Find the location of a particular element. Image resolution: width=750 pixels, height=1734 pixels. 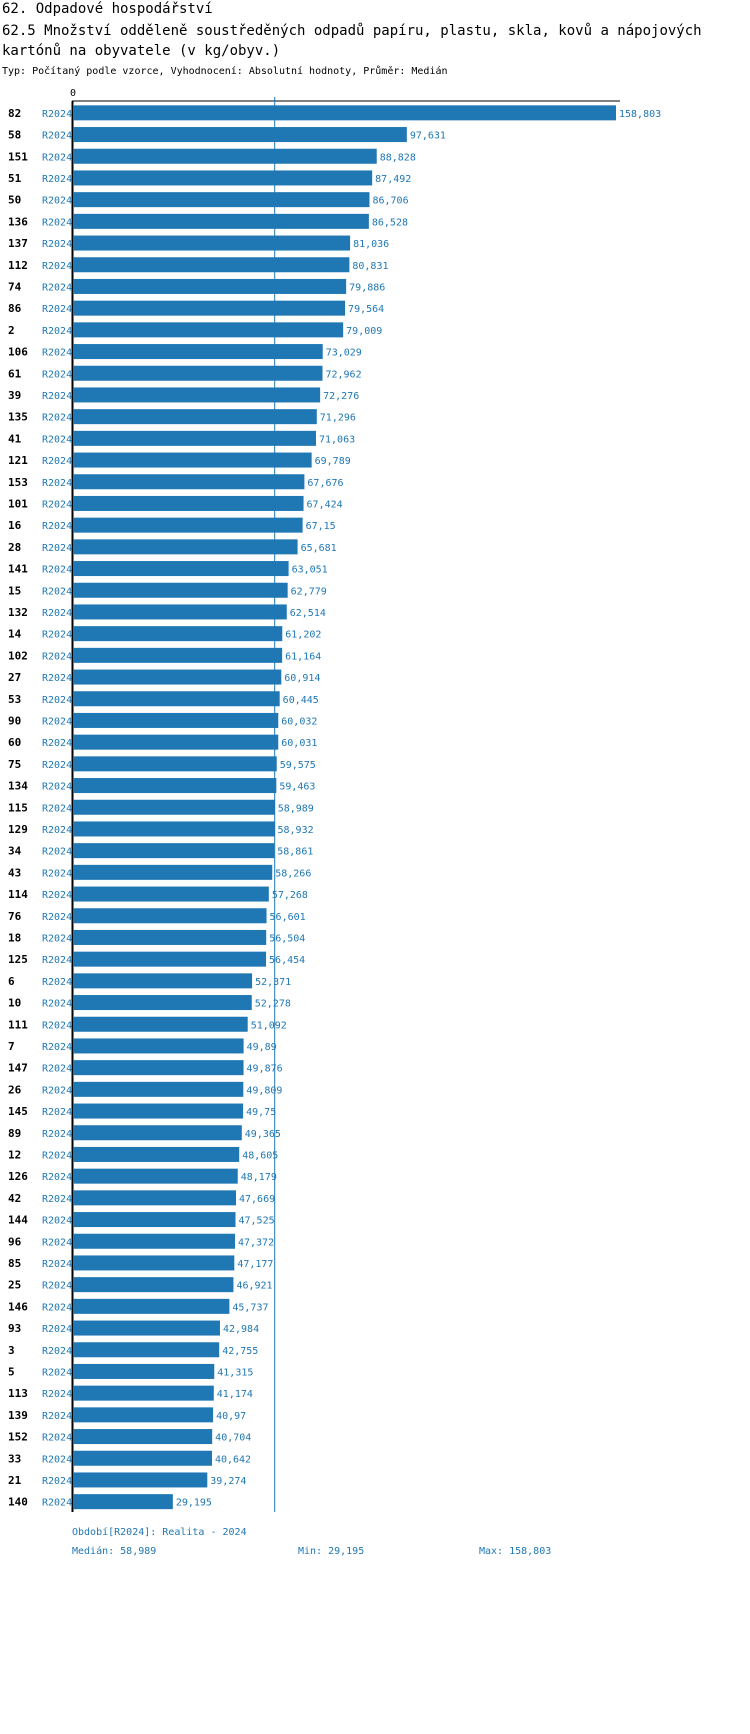

category-label: 27 is located at coordinates (14, 677).